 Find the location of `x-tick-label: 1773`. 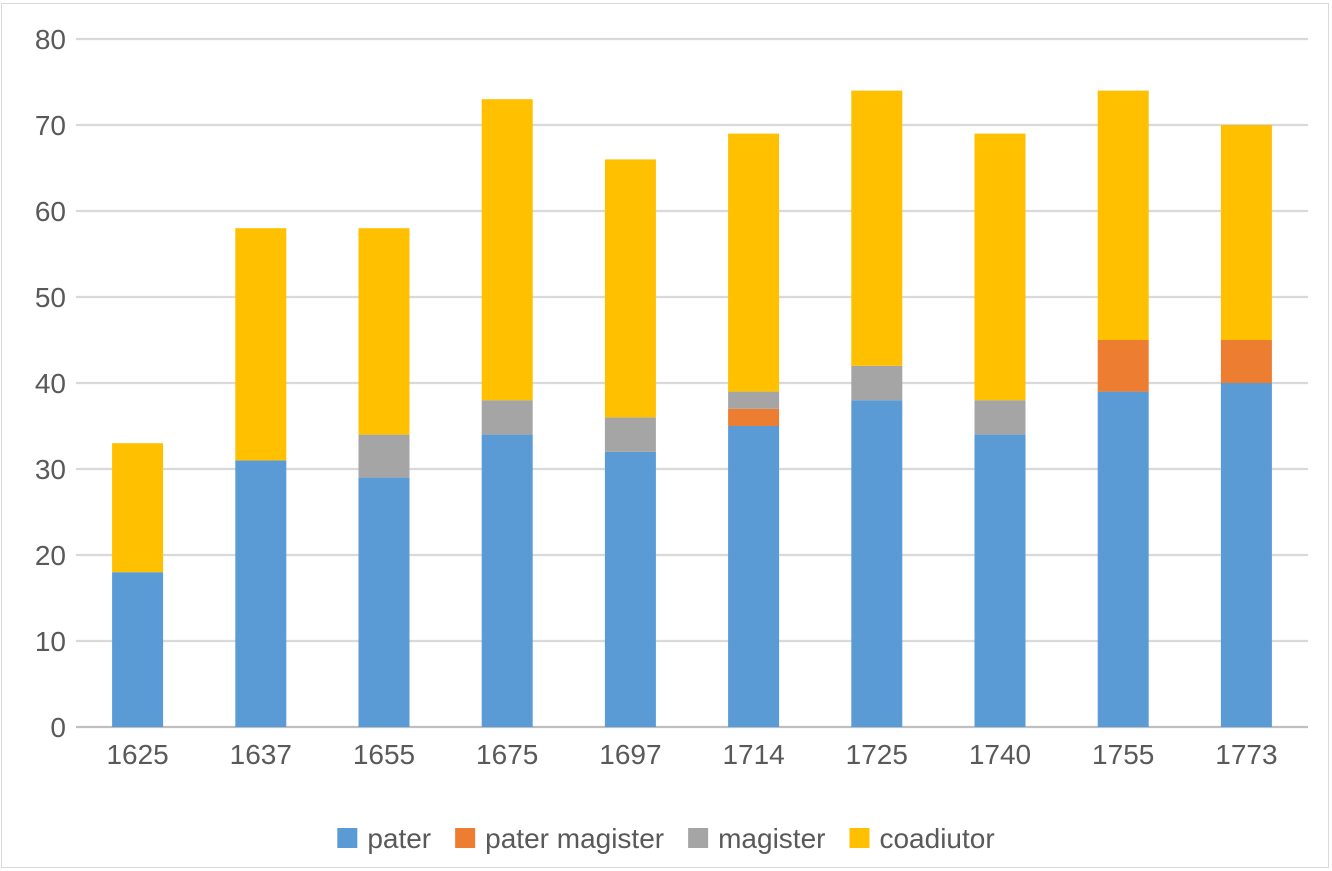

x-tick-label: 1773 is located at coordinates (1246, 754).